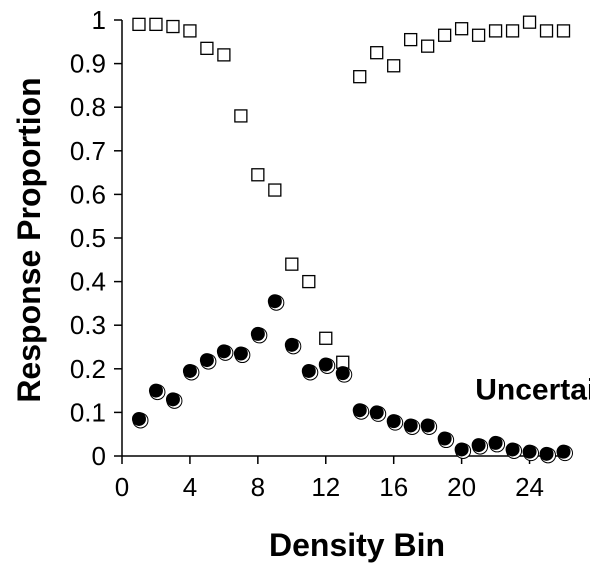 Image resolution: width=590 pixels, height=567 pixels. What do you see at coordinates (88, 151) in the screenshot?
I see `y-tick-label: 0.7` at bounding box center [88, 151].